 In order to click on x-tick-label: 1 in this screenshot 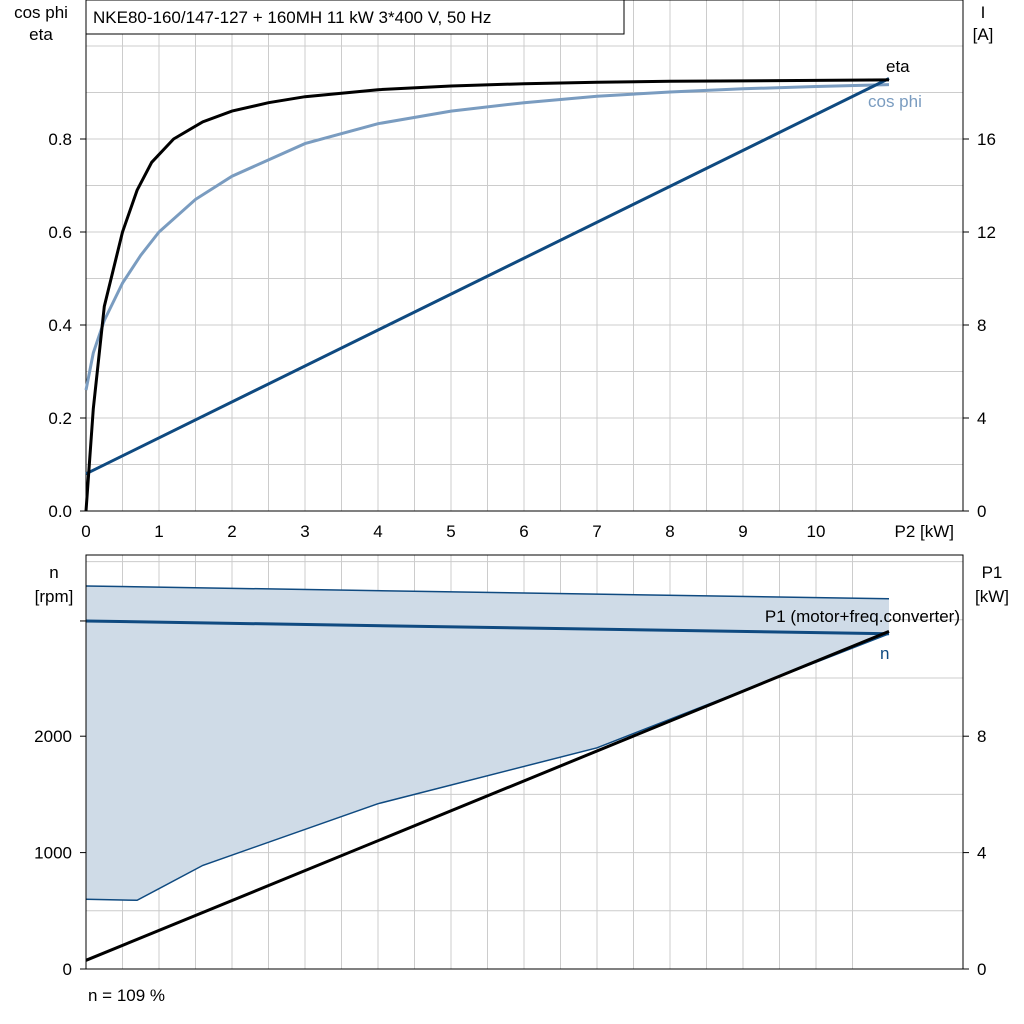, I will do `click(158, 531)`.